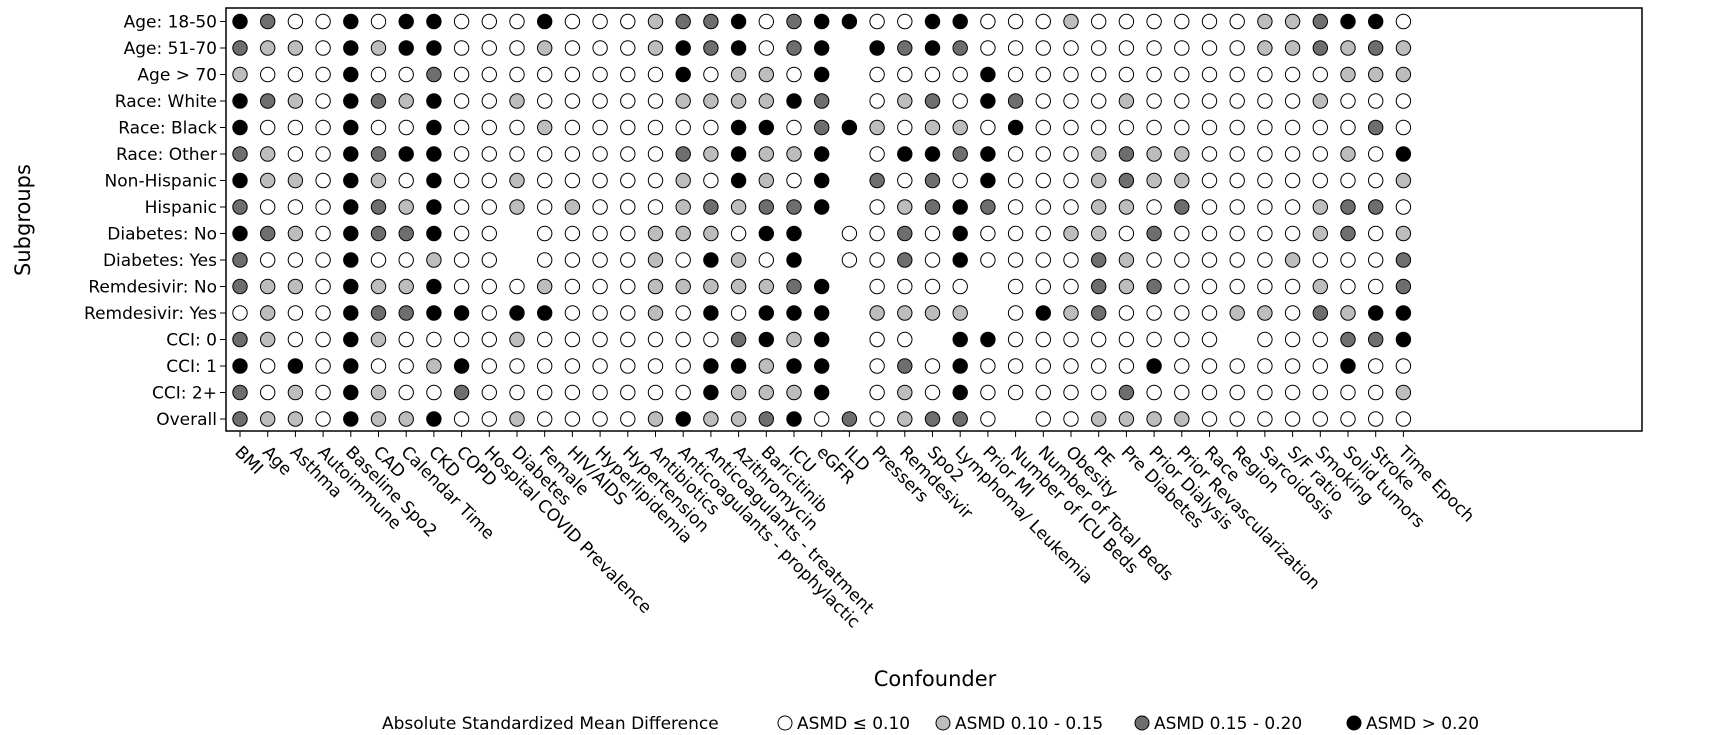 This screenshot has height=735, width=1715. Describe the element at coordinates (276, 460) in the screenshot. I see `x-tick-label: Age` at that location.